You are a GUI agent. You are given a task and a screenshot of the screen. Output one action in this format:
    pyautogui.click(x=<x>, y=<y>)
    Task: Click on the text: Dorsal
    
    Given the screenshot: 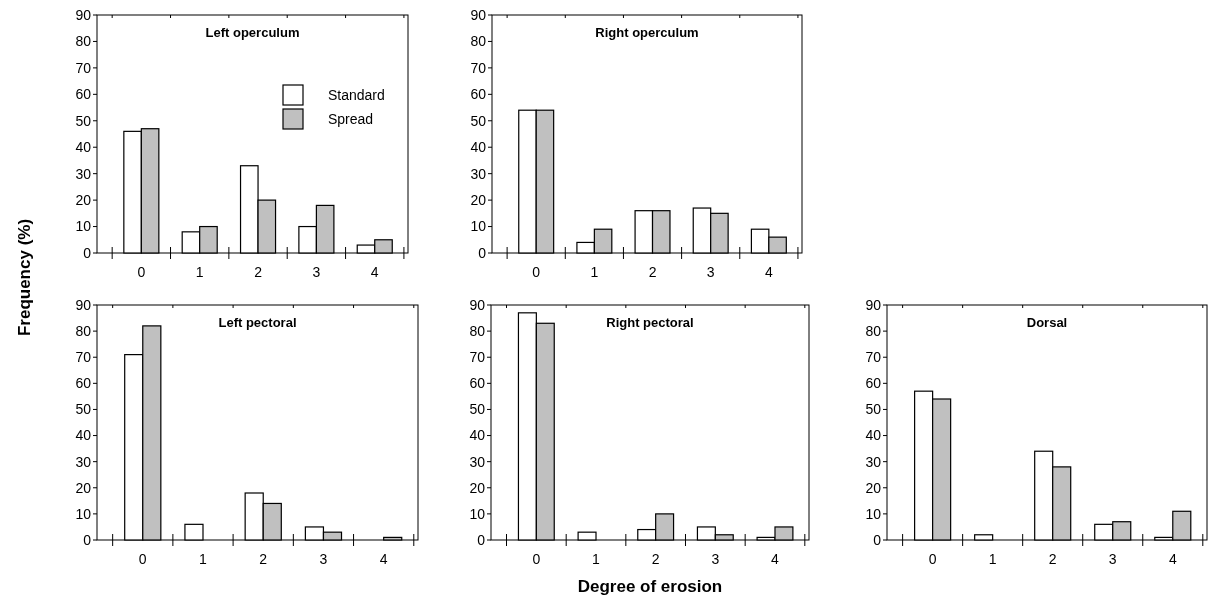 What is the action you would take?
    pyautogui.click(x=1047, y=322)
    